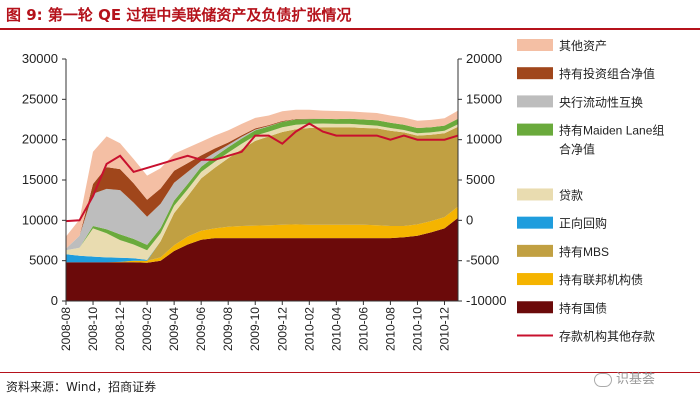 This screenshot has width=700, height=400. Describe the element at coordinates (601, 279) in the screenshot. I see `legend-label-7: 持有联邦机构债` at that location.